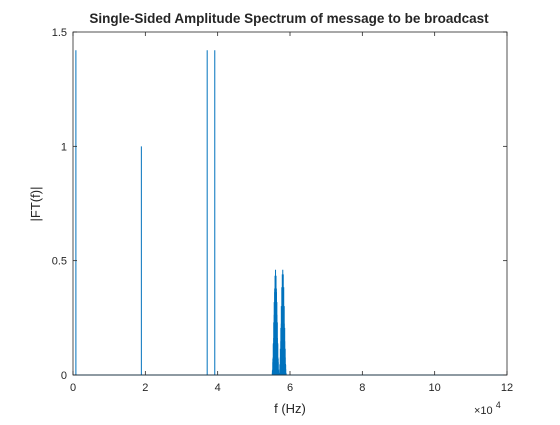 Image resolution: width=560 pixels, height=425 pixels. I want to click on x-multiplier-base: ×10, so click(483, 411).